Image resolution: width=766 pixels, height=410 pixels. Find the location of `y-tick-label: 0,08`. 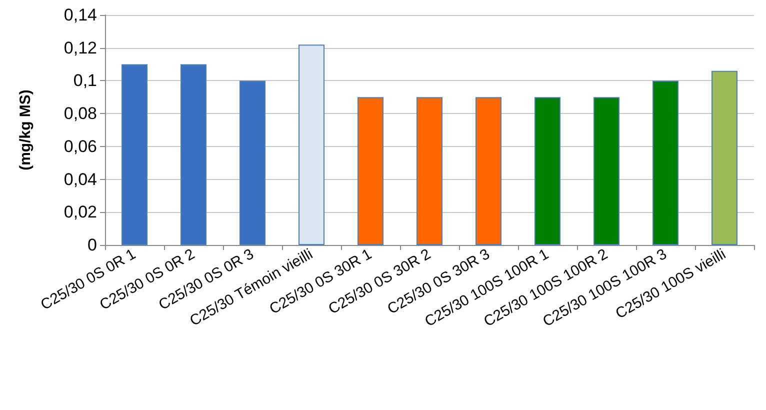

y-tick-label: 0,08 is located at coordinates (80, 114).